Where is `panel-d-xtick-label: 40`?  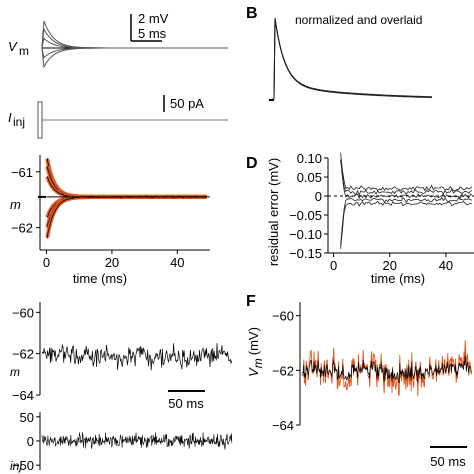
panel-d-xtick-label: 40 is located at coordinates (446, 265).